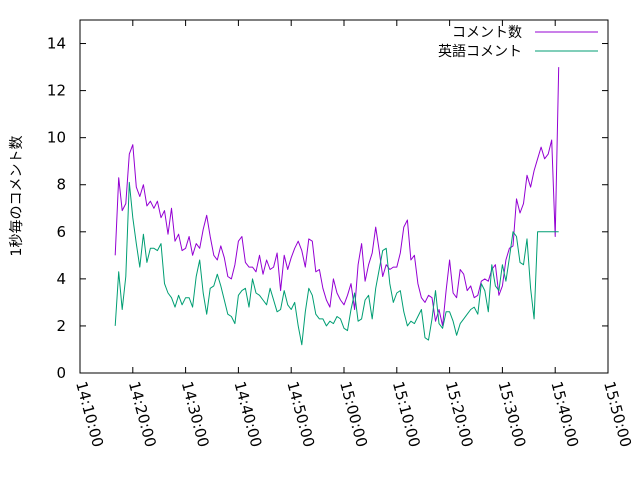 This screenshot has height=480, width=640. What do you see at coordinates (17, 196) in the screenshot?
I see `y-axis-label: 1秒毎のコメント数` at bounding box center [17, 196].